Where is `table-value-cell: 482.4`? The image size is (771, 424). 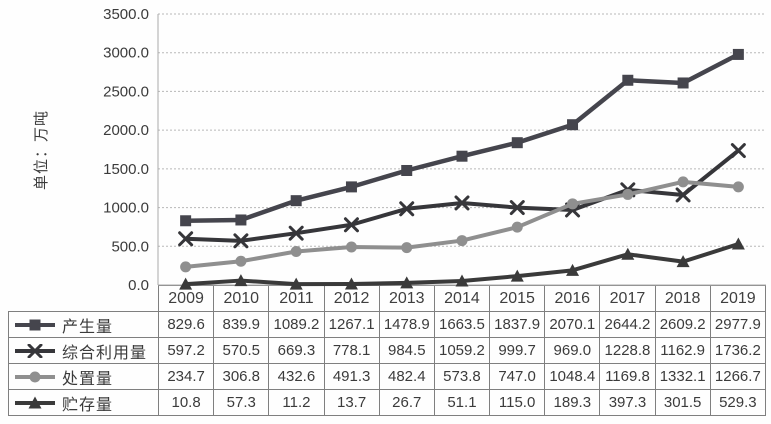
table-value-cell: 482.4 is located at coordinates (406, 376).